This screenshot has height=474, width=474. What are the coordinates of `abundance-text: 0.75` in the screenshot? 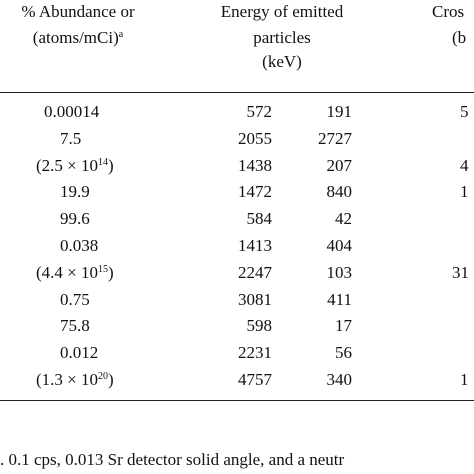 It's located at (75, 299).